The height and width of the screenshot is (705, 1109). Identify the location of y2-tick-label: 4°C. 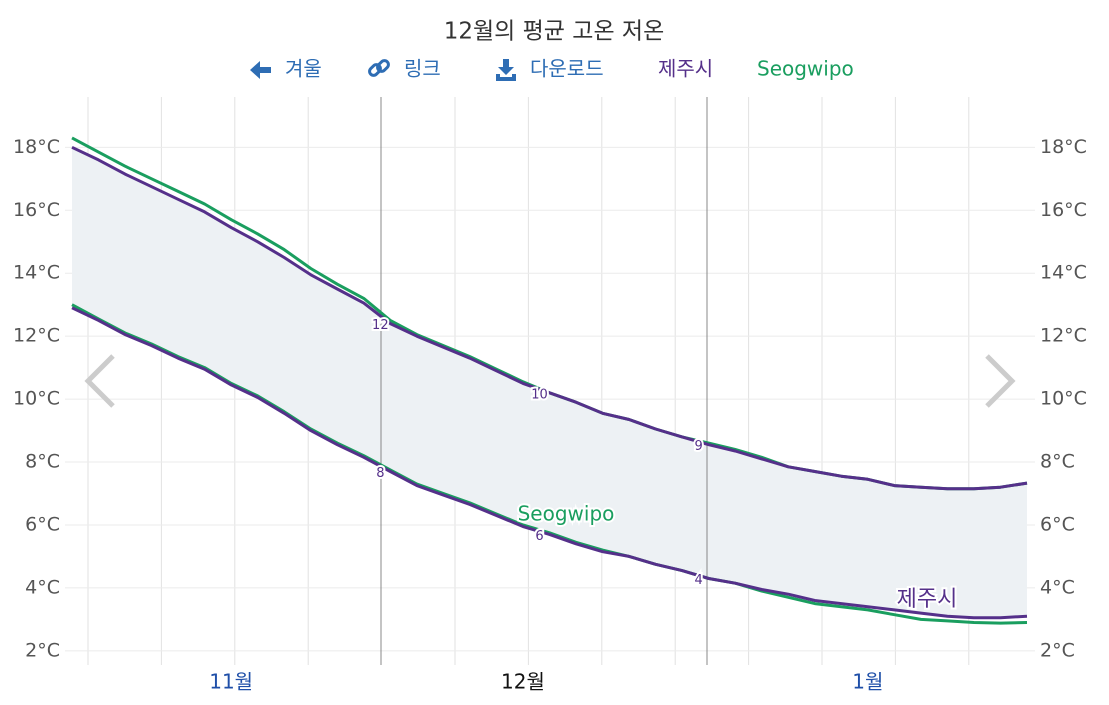
(1057, 587).